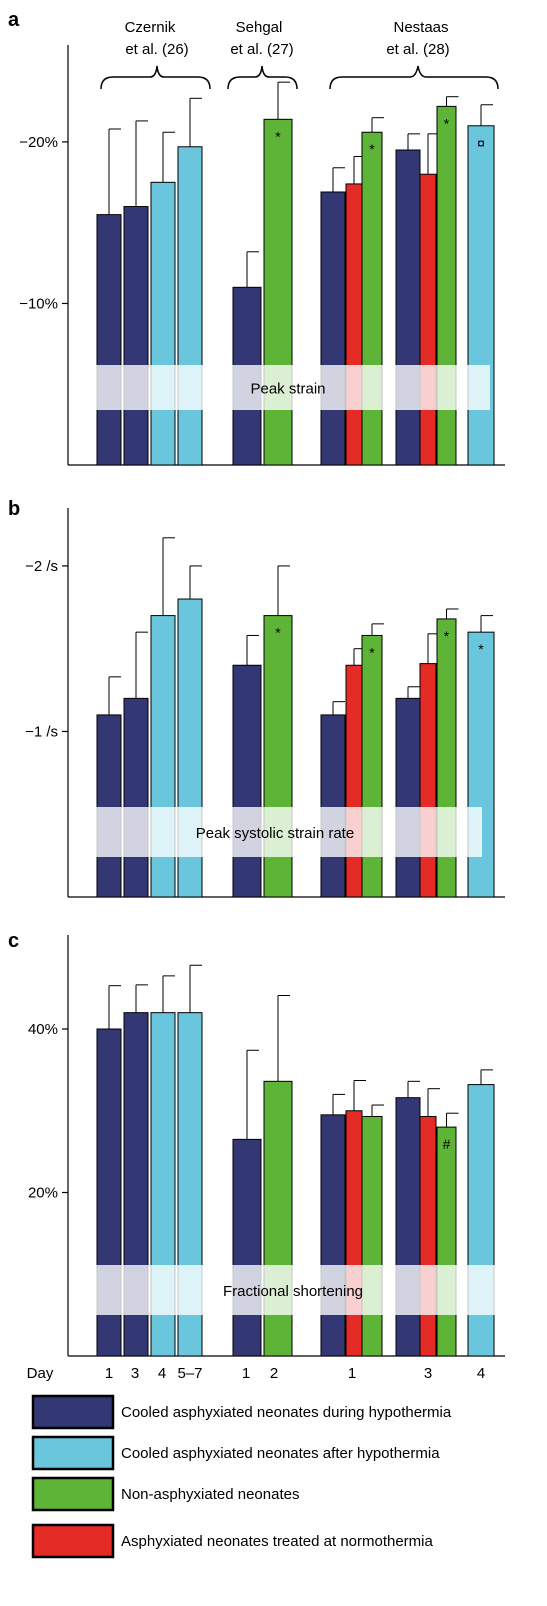  I want to click on study-czernik-line1: Czernik, so click(150, 27).